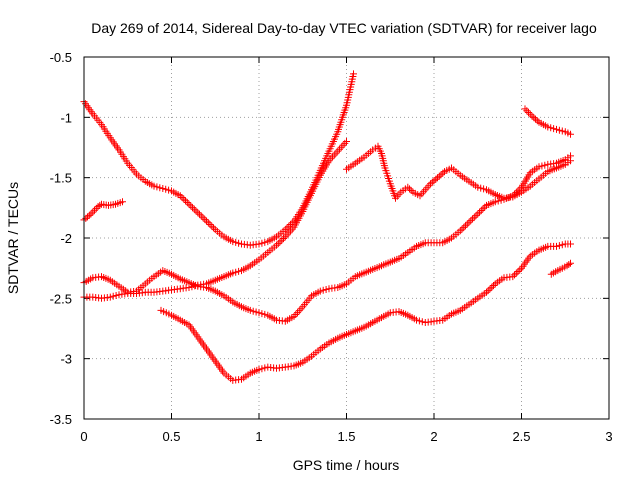 This screenshot has width=640, height=480. What do you see at coordinates (61, 57) in the screenshot?
I see `y-tick-label: -0.5` at bounding box center [61, 57].